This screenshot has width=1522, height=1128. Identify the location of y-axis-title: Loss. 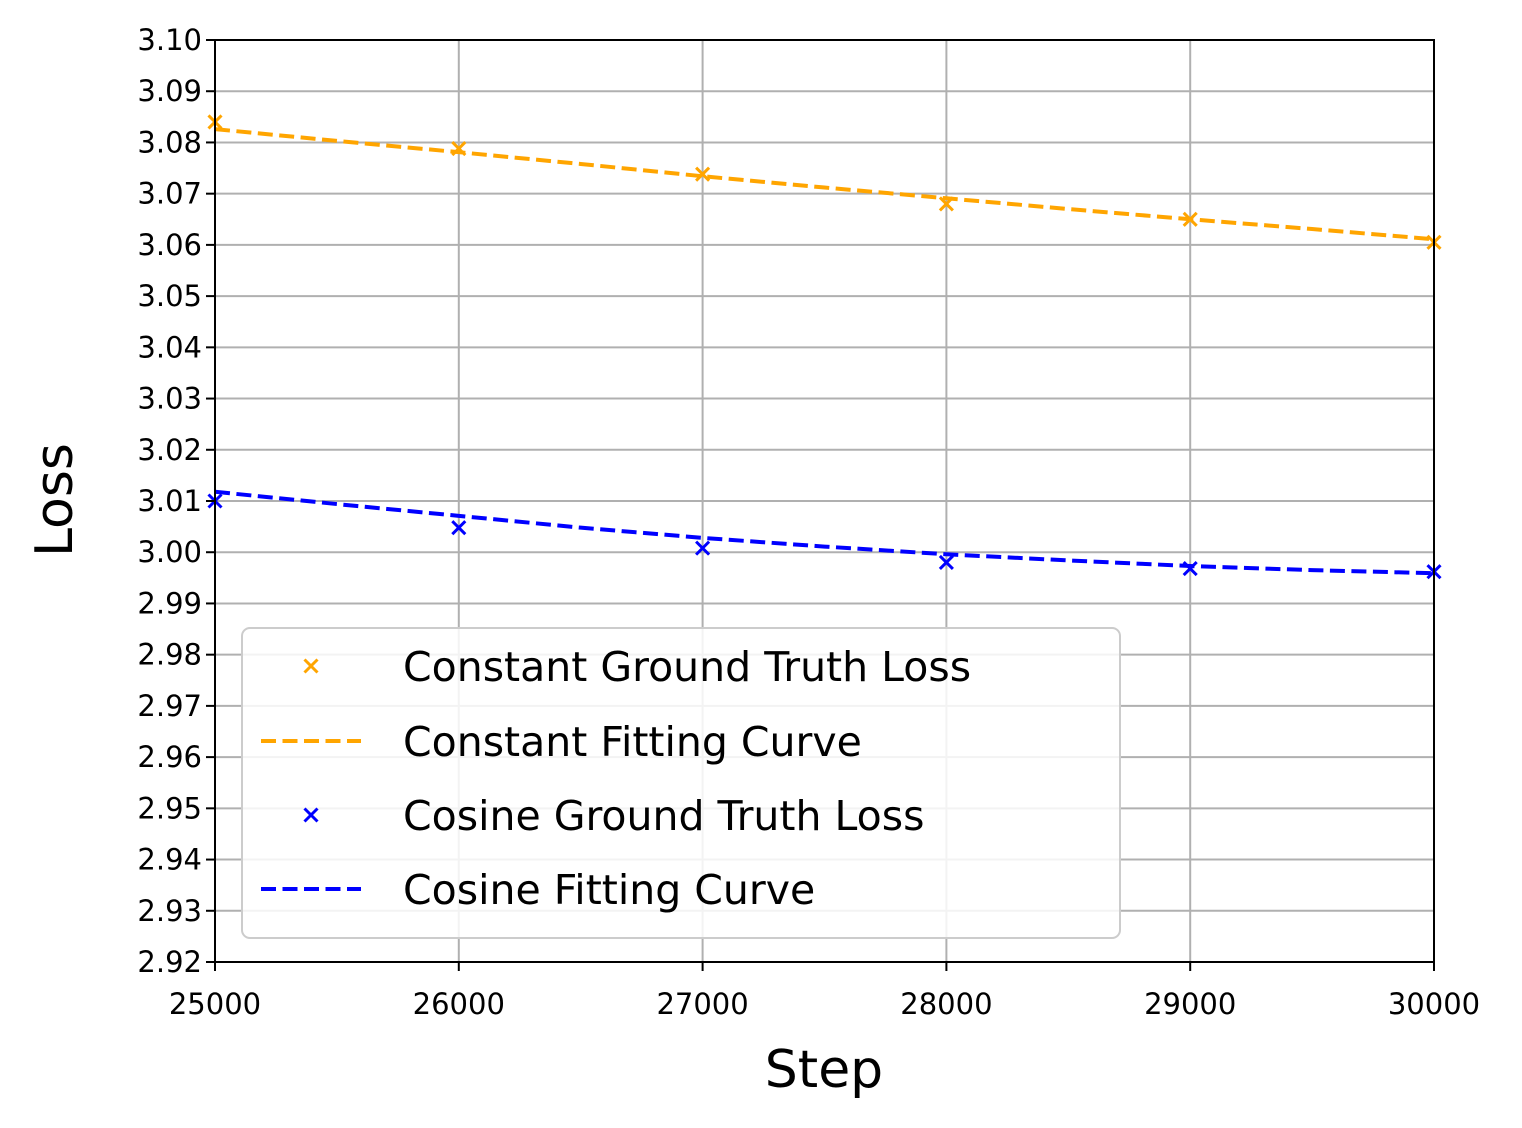
(55, 500).